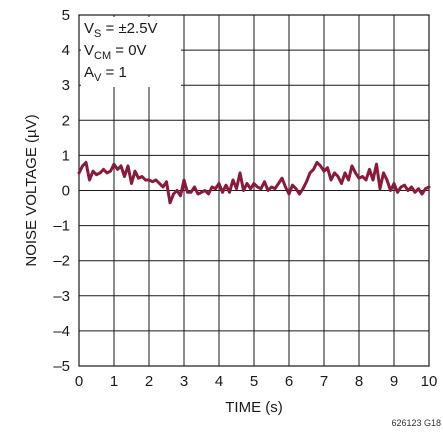 Image resolution: width=443 pixels, height=432 pixels. Describe the element at coordinates (121, 30) in the screenshot. I see `condition-vs: VS = ±2.5V` at that location.